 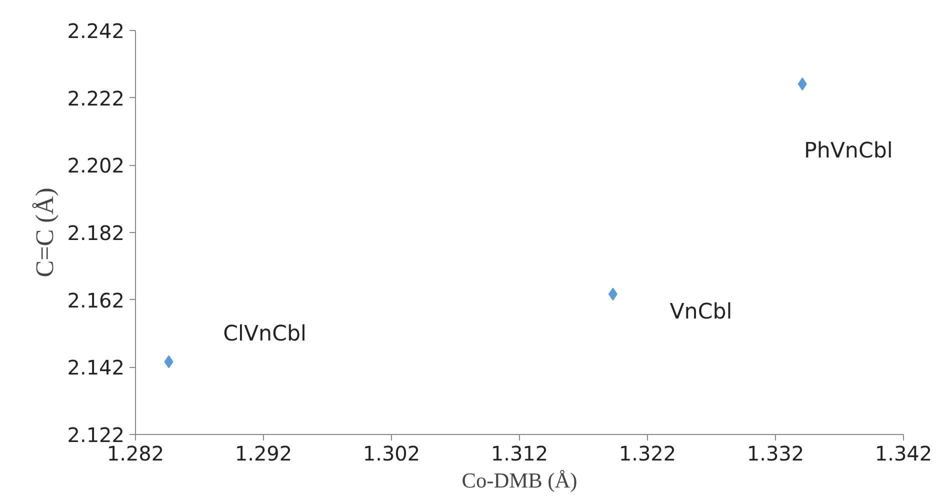 I want to click on y-tick-label: 2.242, so click(x=96, y=31).